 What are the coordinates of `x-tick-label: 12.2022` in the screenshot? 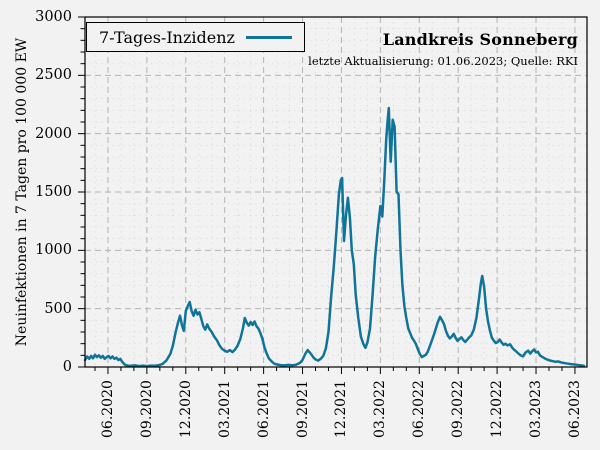 It's located at (497, 409).